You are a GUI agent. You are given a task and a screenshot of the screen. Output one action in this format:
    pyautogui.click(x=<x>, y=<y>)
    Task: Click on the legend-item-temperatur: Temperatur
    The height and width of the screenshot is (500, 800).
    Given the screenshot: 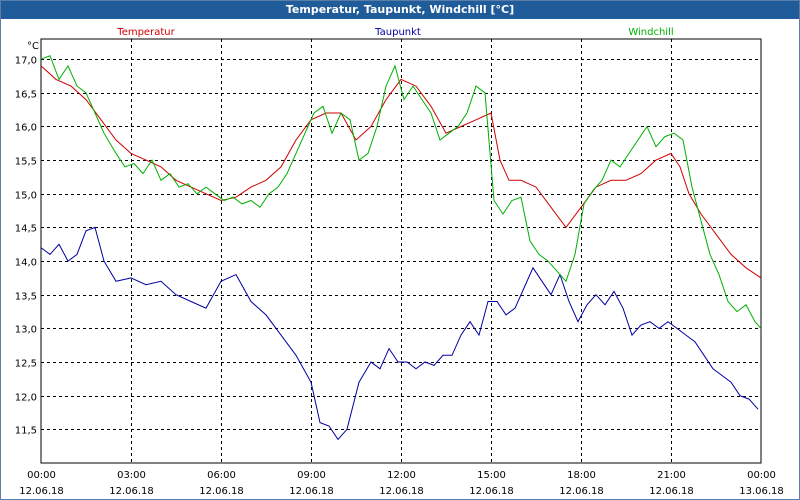 What is the action you would take?
    pyautogui.click(x=145, y=32)
    